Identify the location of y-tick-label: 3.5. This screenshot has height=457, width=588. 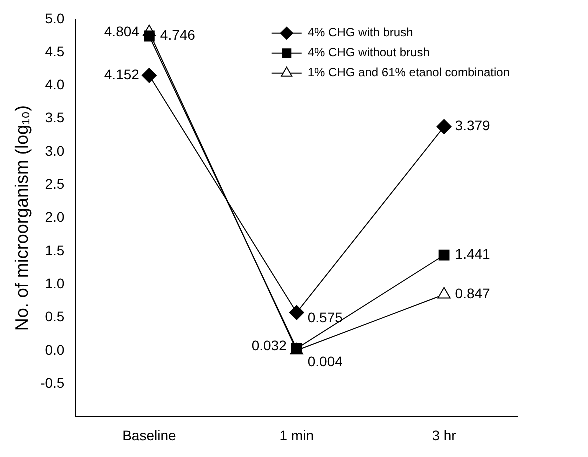
(55, 118).